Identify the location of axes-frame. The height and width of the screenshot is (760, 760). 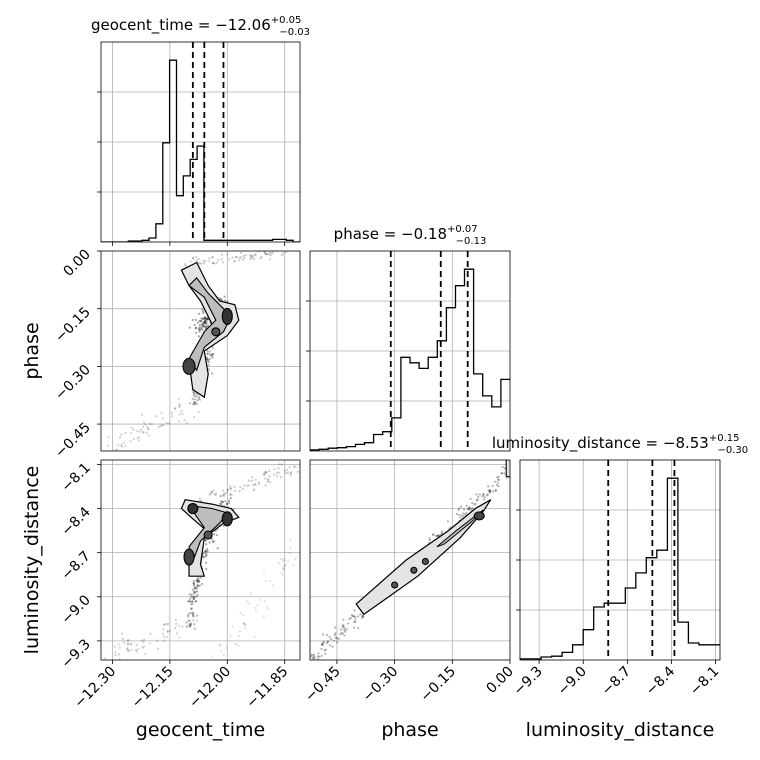
(410, 351).